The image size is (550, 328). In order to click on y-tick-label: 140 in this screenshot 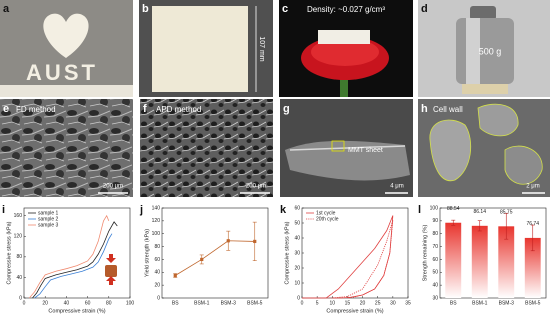, I will do `click(156, 208)`.